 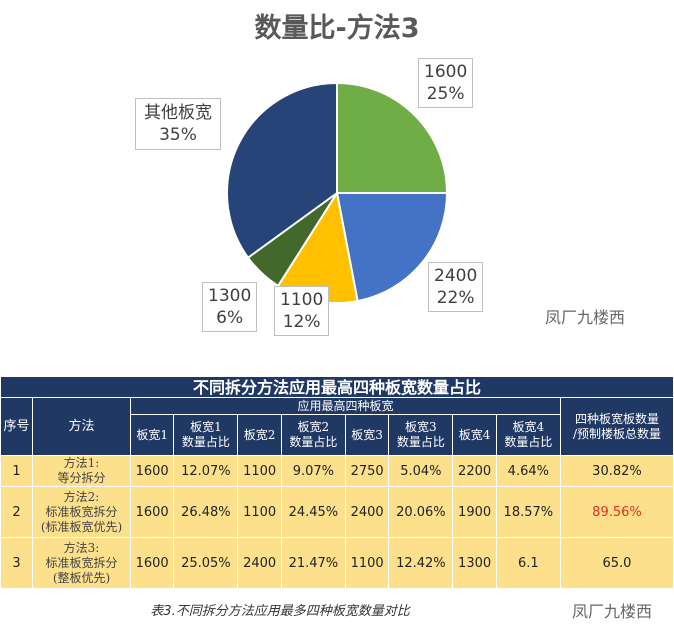 I want to click on table-cell: 30.82%, so click(x=616, y=471).